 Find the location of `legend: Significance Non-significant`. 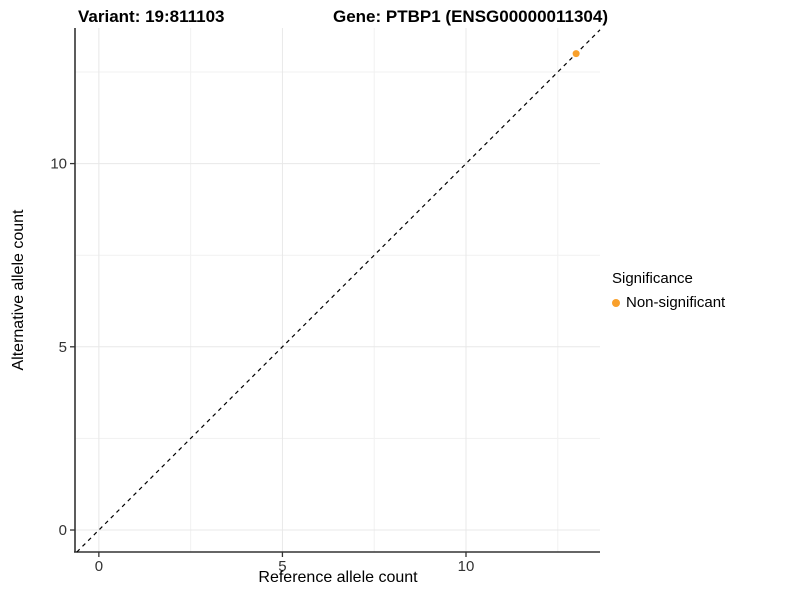

legend: Significance Non-significant is located at coordinates (668, 290).